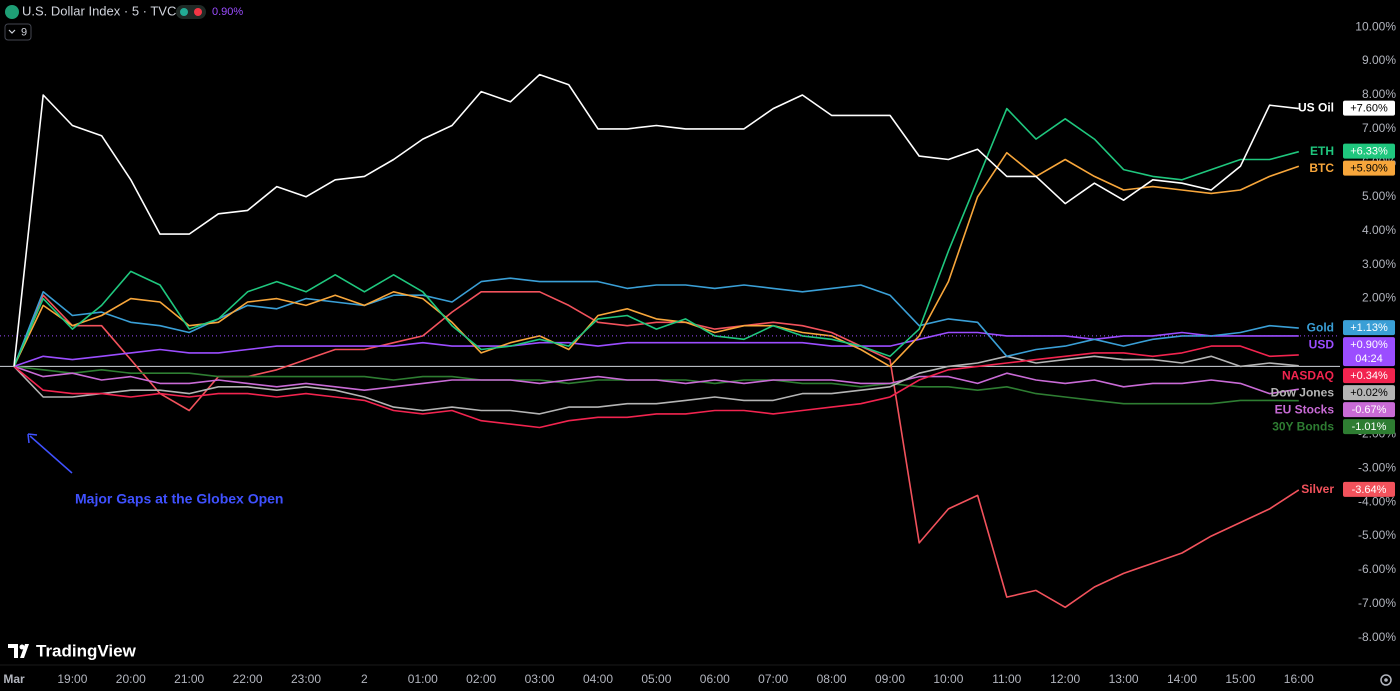 This screenshot has width=1400, height=691. What do you see at coordinates (248, 679) in the screenshot?
I see `x-tick-label: 22:00` at bounding box center [248, 679].